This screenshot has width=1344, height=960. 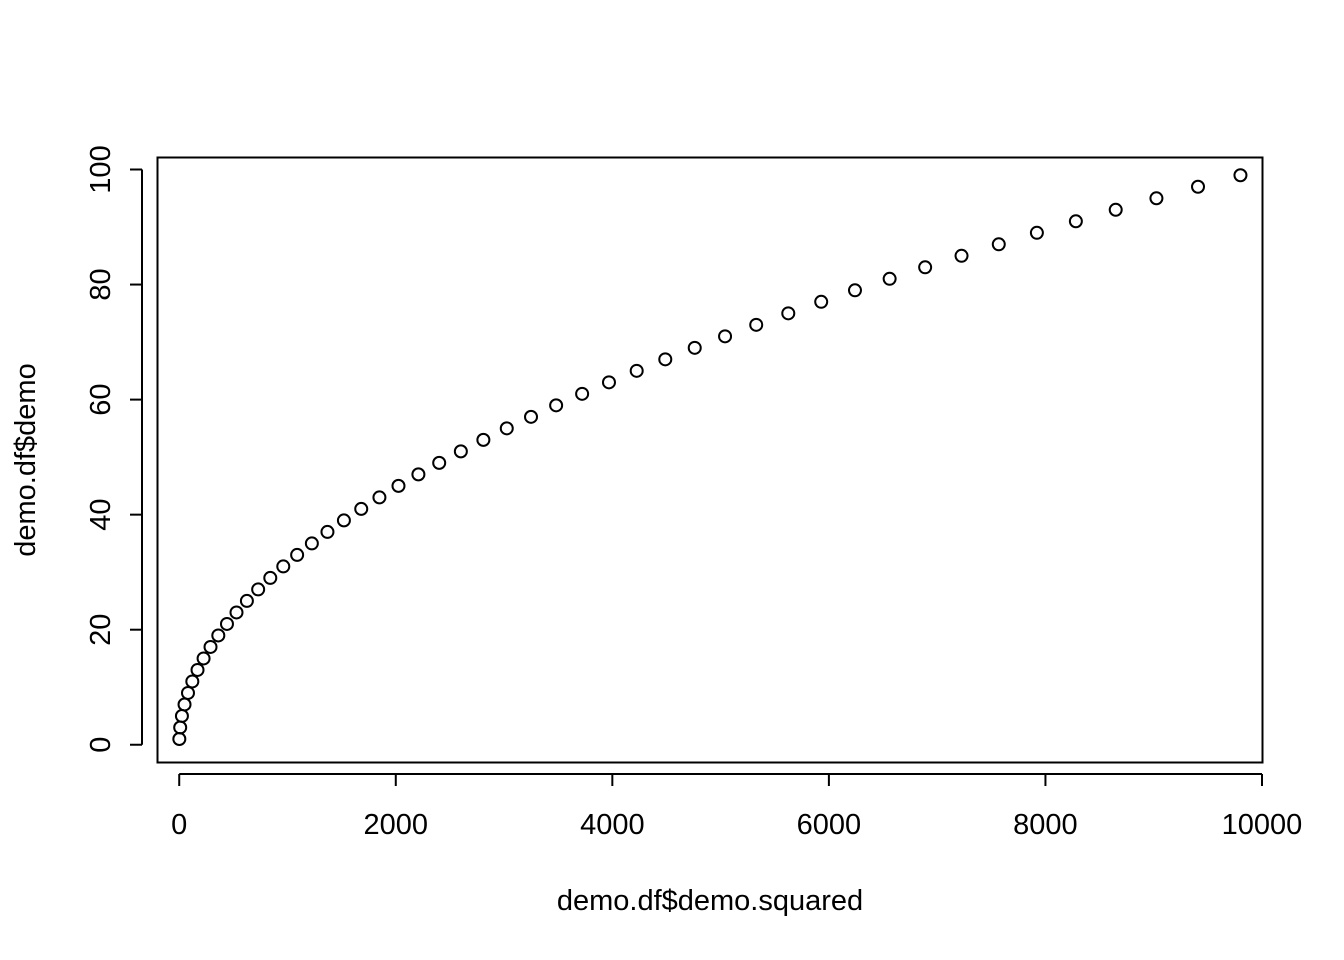 What do you see at coordinates (737, 807) in the screenshot?
I see `x-axis: 0 2000 4000 6000 8000 10000` at bounding box center [737, 807].